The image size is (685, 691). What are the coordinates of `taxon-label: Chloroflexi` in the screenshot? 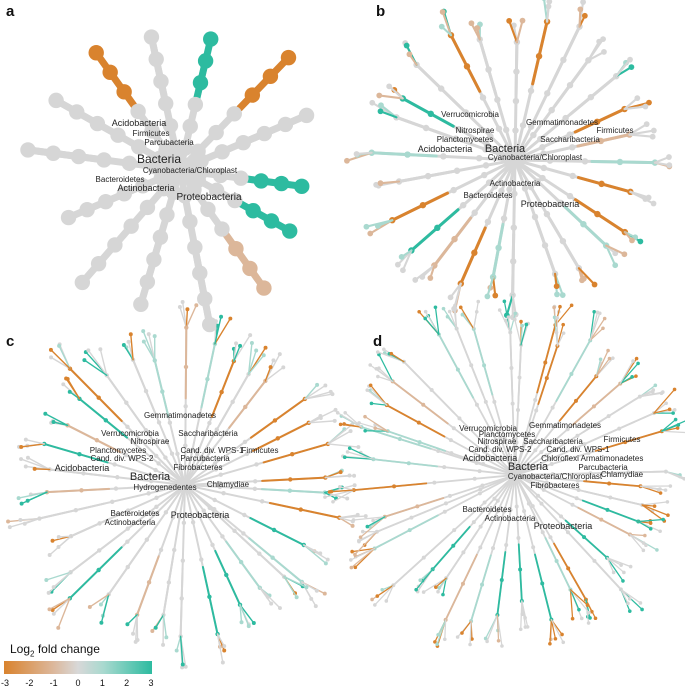 It's located at (560, 458).